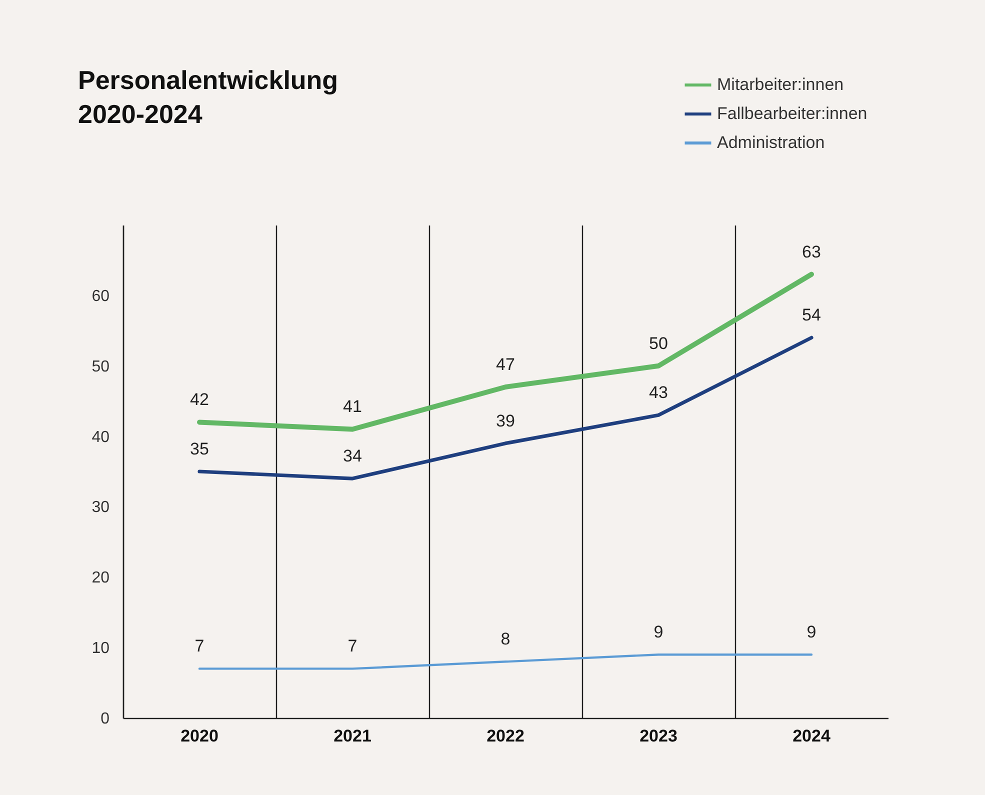 The height and width of the screenshot is (795, 985). What do you see at coordinates (352, 456) in the screenshot?
I see `data-label: 34` at bounding box center [352, 456].